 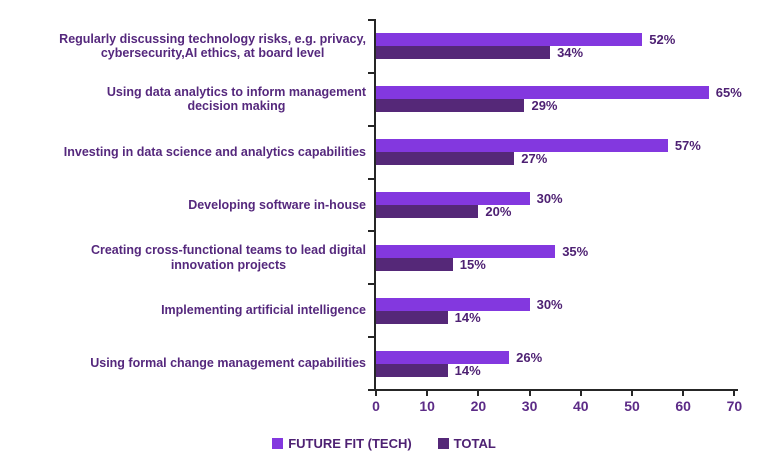 What do you see at coordinates (278, 443) in the screenshot?
I see `legend-swatch-future-fit-icon` at bounding box center [278, 443].